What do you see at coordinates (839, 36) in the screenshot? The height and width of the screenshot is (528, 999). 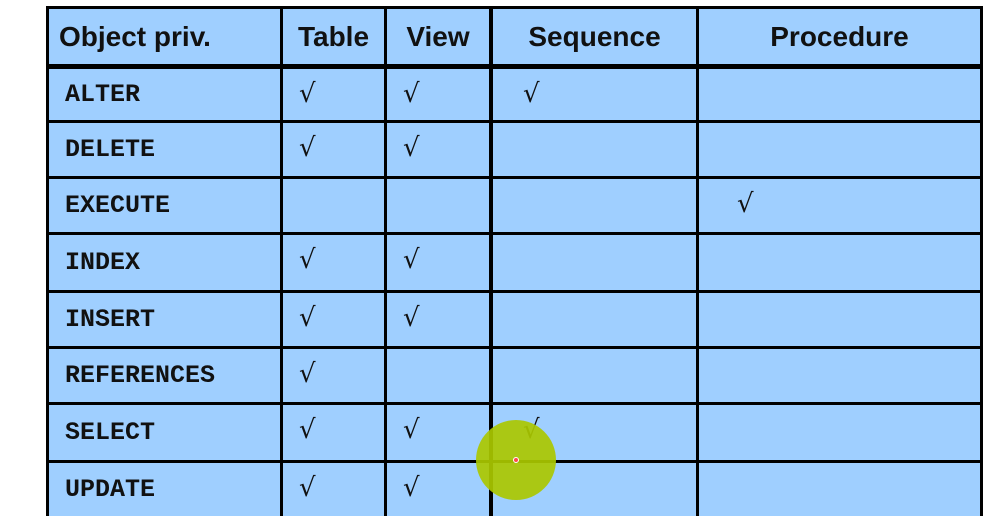 I see `column-header: Procedure` at bounding box center [839, 36].